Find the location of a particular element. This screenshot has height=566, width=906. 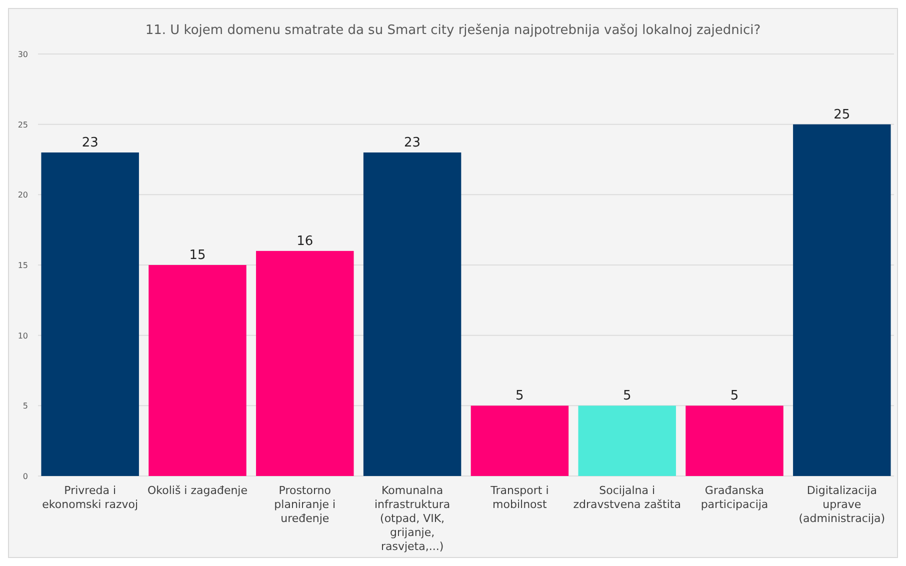

y-tick-label: 5 is located at coordinates (25, 406).